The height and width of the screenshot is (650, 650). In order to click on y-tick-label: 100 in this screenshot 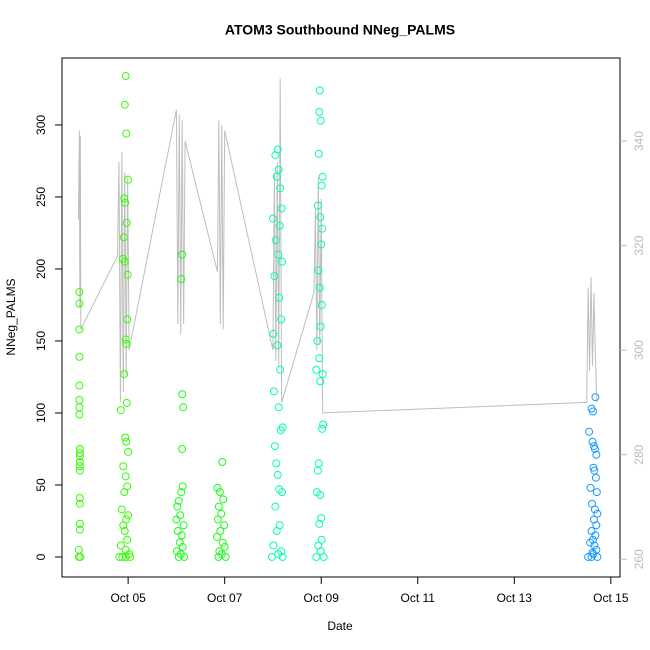, I will do `click(41, 413)`.